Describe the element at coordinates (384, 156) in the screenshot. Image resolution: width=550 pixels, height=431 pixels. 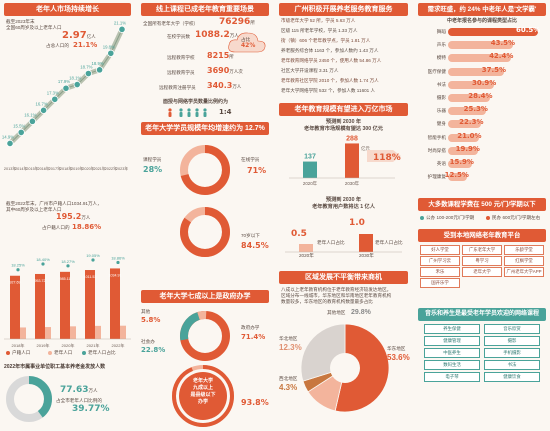
I see `growth-arrow` at that location.